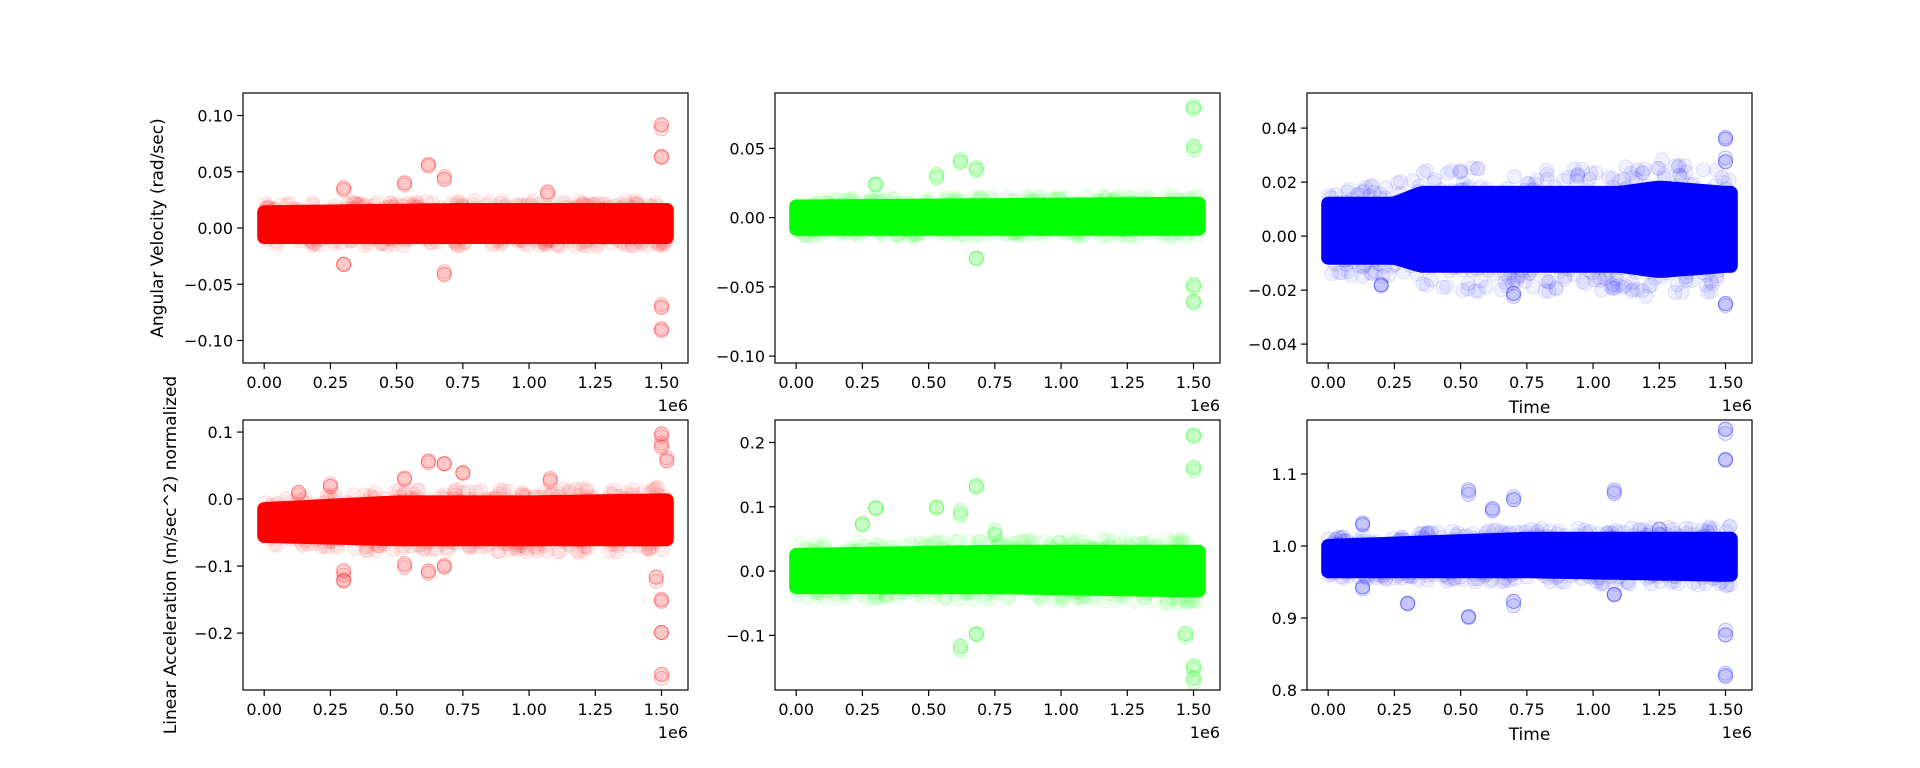  I want to click on x-tick-label: 1.50, so click(1194, 382).